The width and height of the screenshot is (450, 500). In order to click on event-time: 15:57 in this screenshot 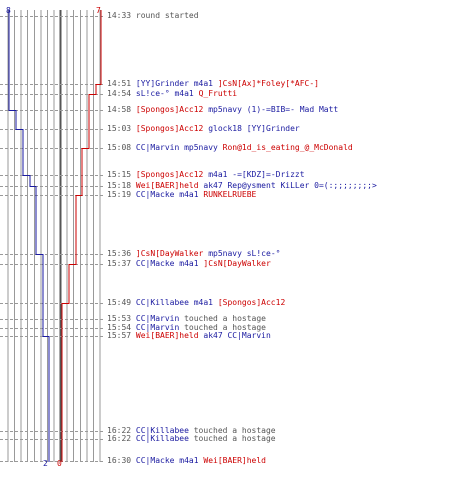, I will do `click(119, 335)`.